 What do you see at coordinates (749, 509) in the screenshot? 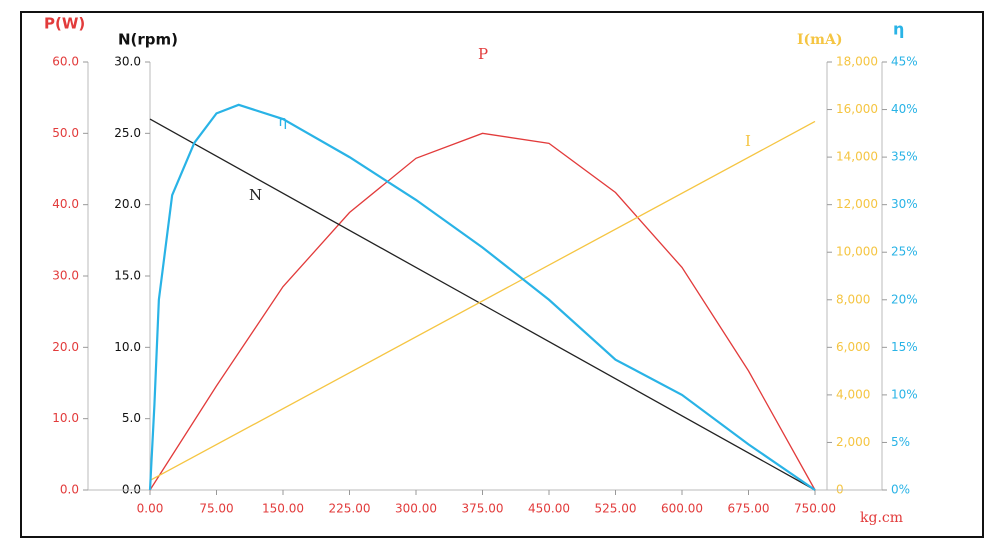
I see `x-tick-label: 675.00` at bounding box center [749, 509].